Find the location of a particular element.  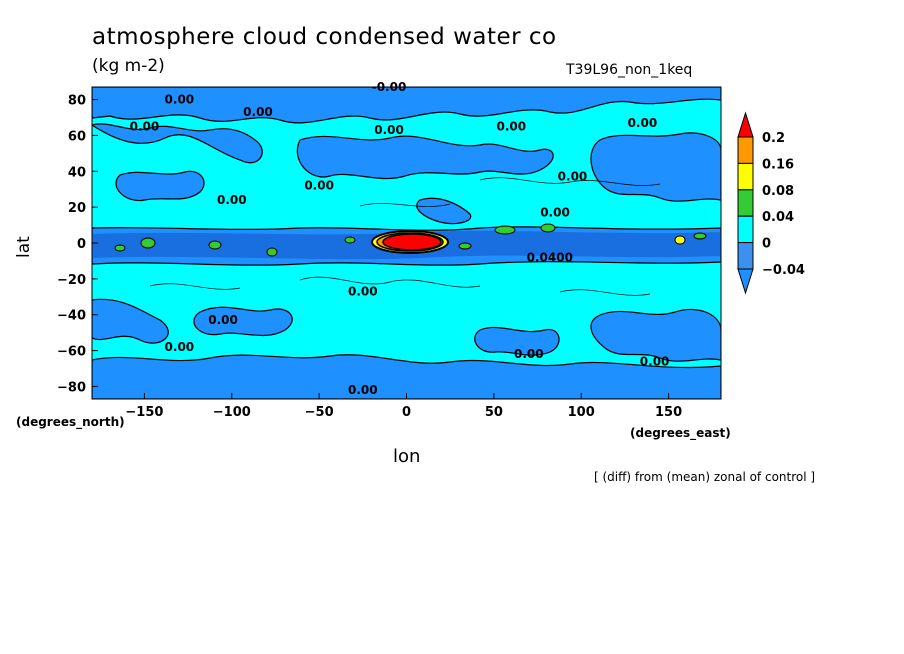

comparison-note: [ (diff) from (mean) zonal of control ] is located at coordinates (705, 477).